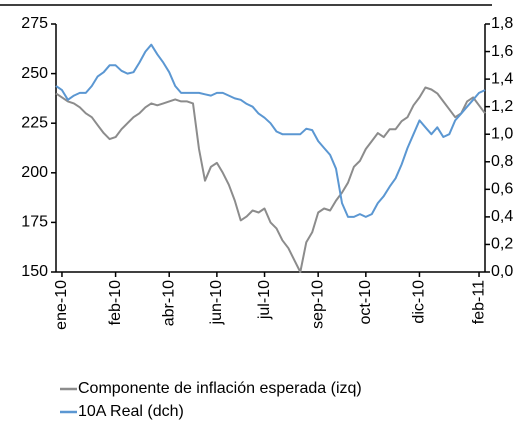 This screenshot has width=524, height=428. Describe the element at coordinates (502, 244) in the screenshot. I see `y2-tick-label: 0,2` at that location.